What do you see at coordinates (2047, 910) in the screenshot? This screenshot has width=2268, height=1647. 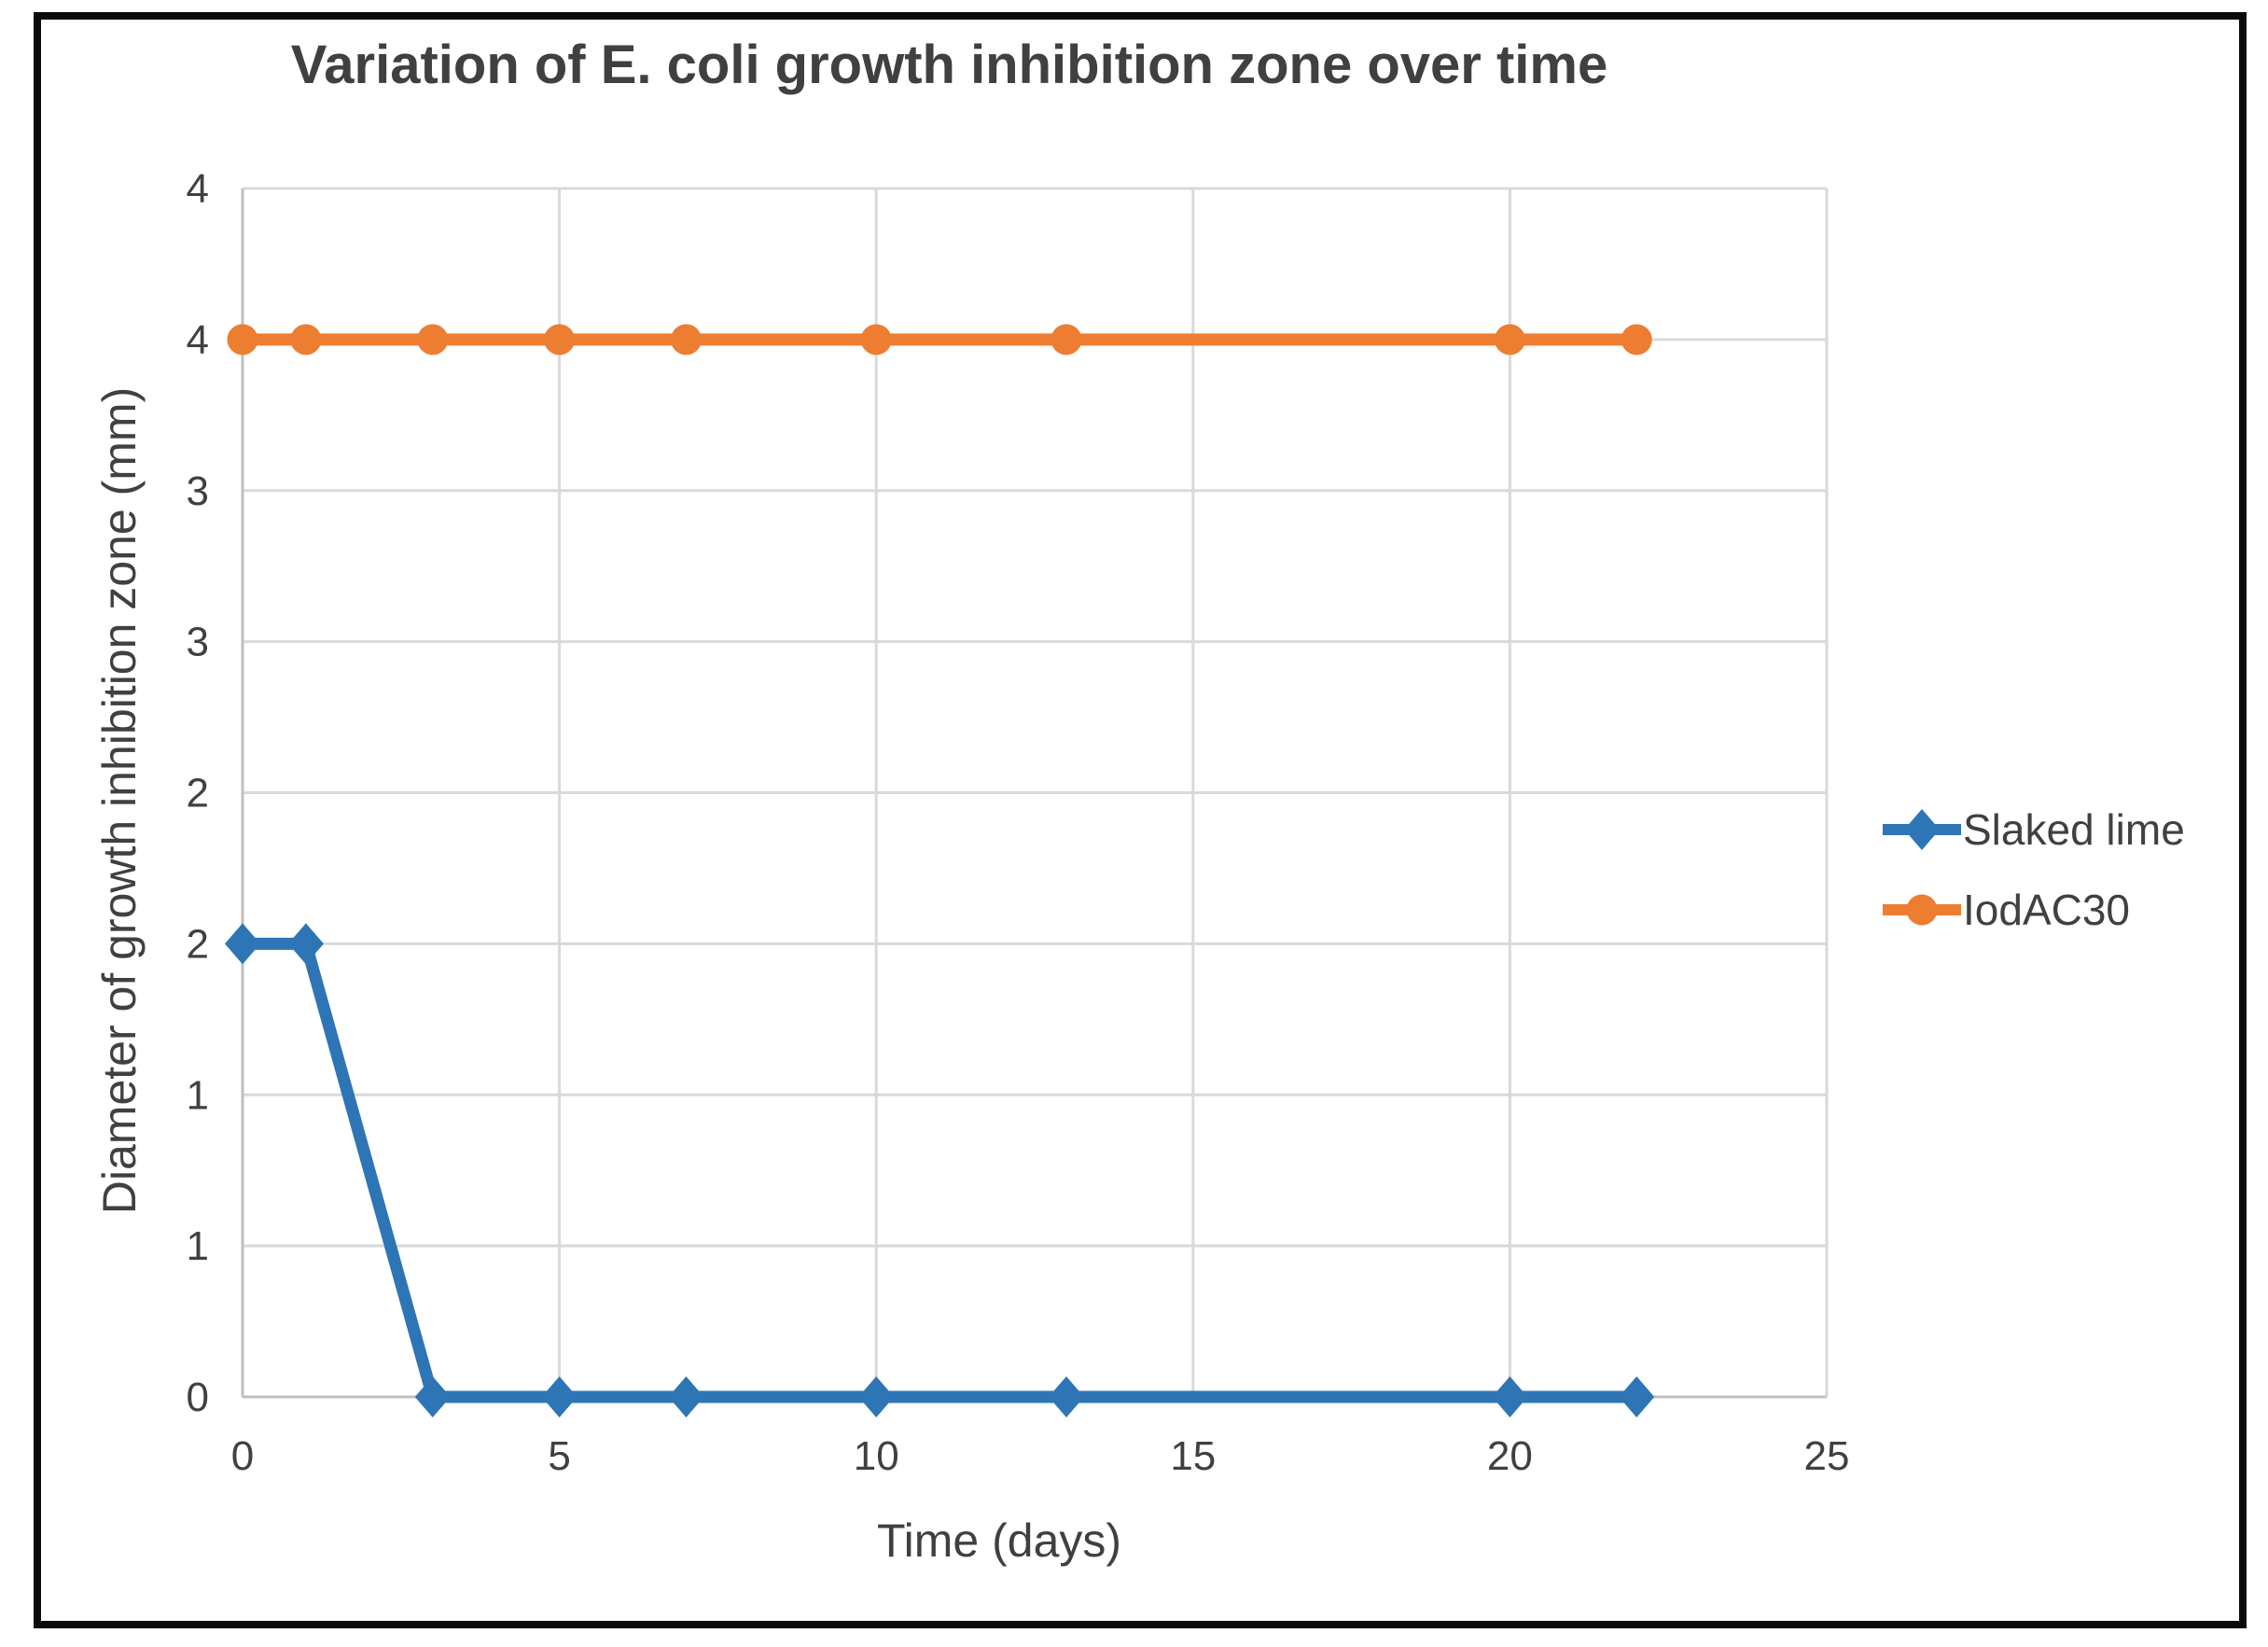 I see `legend-label-iodac30: IodAC30` at bounding box center [2047, 910].